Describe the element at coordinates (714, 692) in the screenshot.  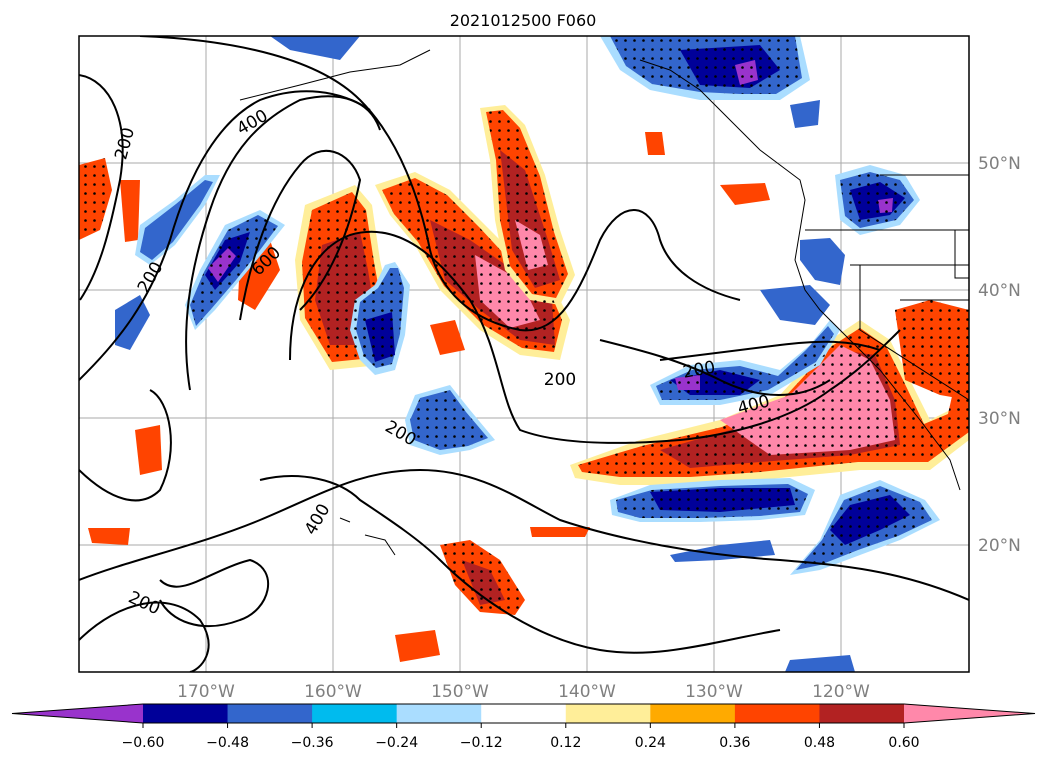
I see `lon-label: 130°W` at that location.